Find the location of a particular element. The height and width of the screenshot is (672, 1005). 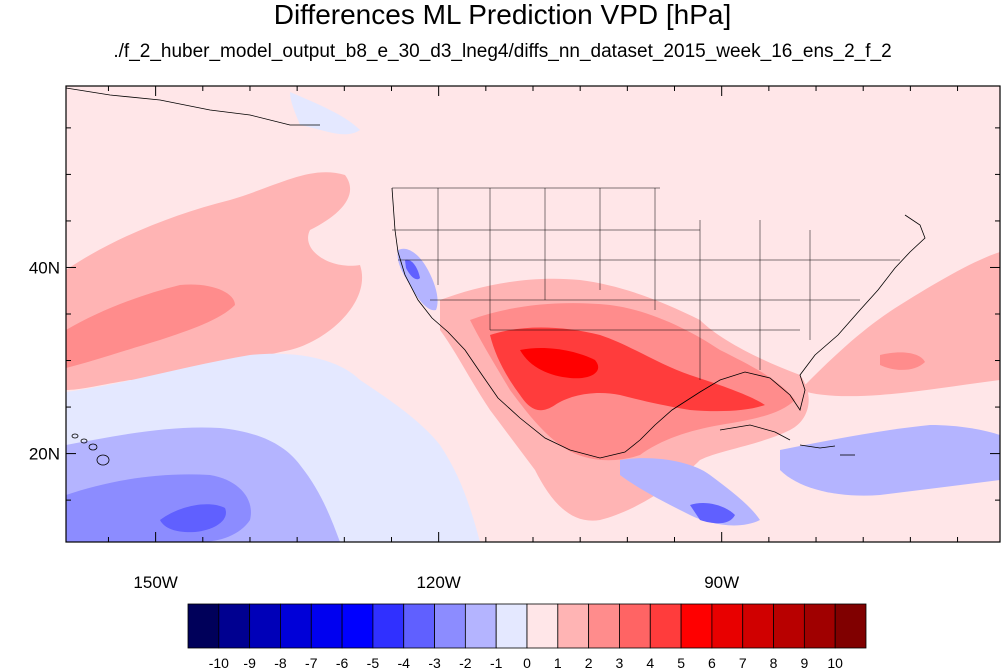

mexico-warm-strong is located at coordinates (627, 369).